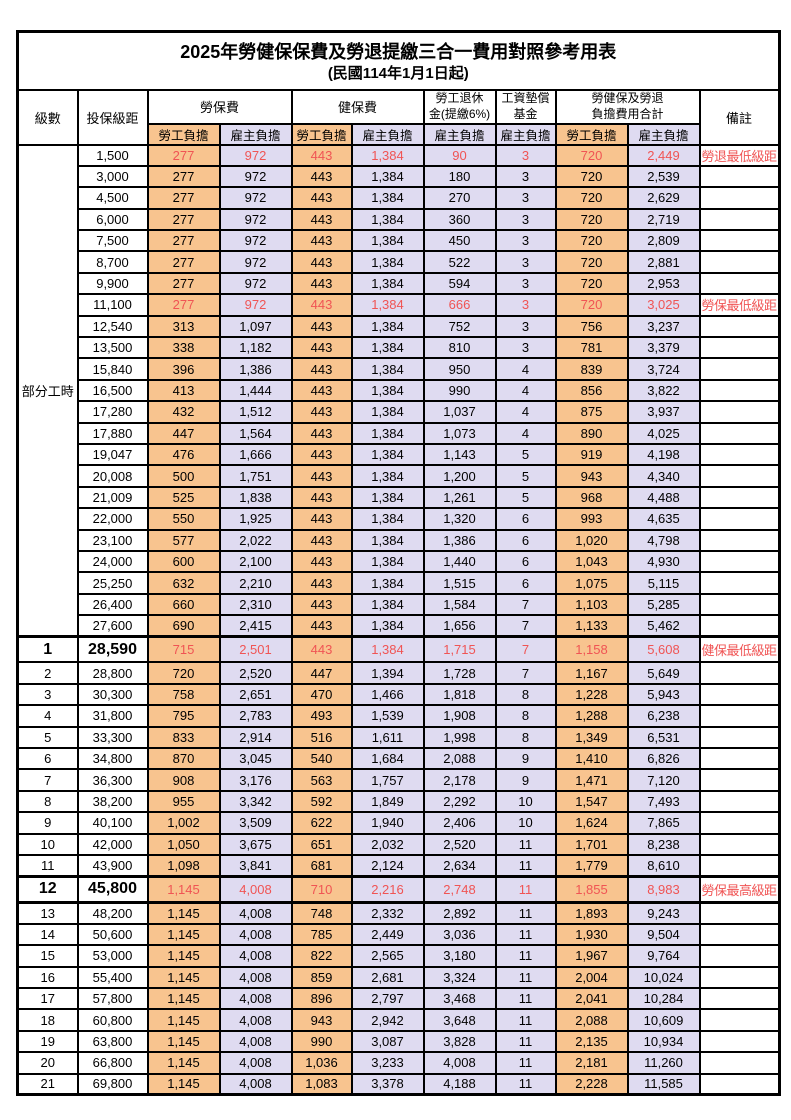 The height and width of the screenshot is (1120, 791). I want to click on value-cell: 785, so click(321, 934).